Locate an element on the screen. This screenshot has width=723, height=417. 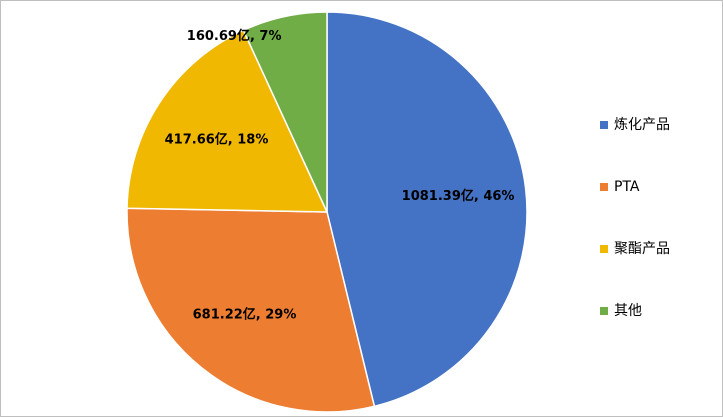
data-label: 681.22亿, 29% is located at coordinates (245, 315).